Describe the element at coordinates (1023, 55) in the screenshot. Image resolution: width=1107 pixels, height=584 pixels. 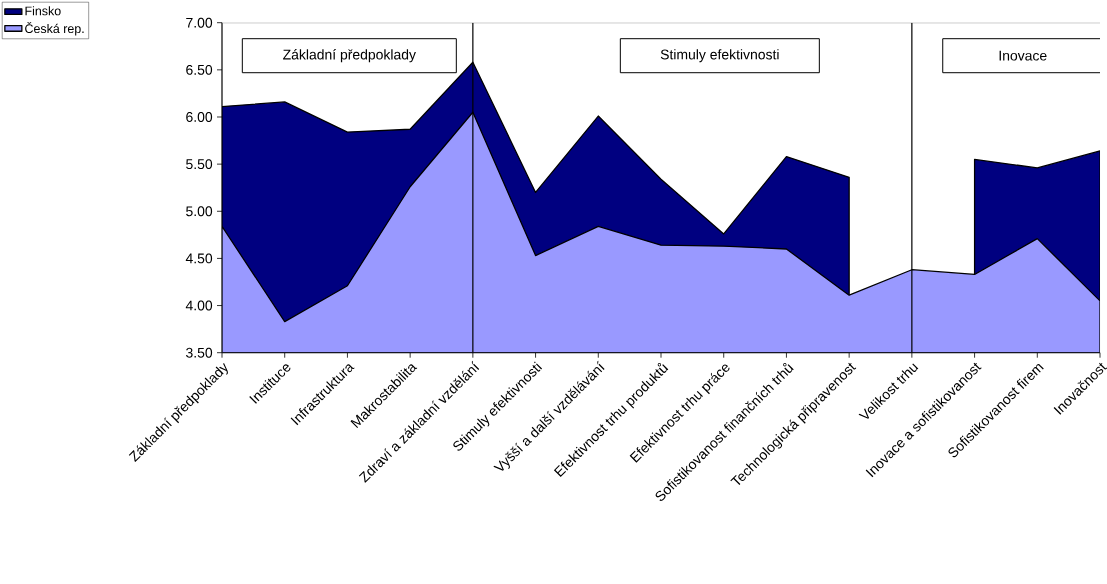
I see `annotation: Inovace` at that location.